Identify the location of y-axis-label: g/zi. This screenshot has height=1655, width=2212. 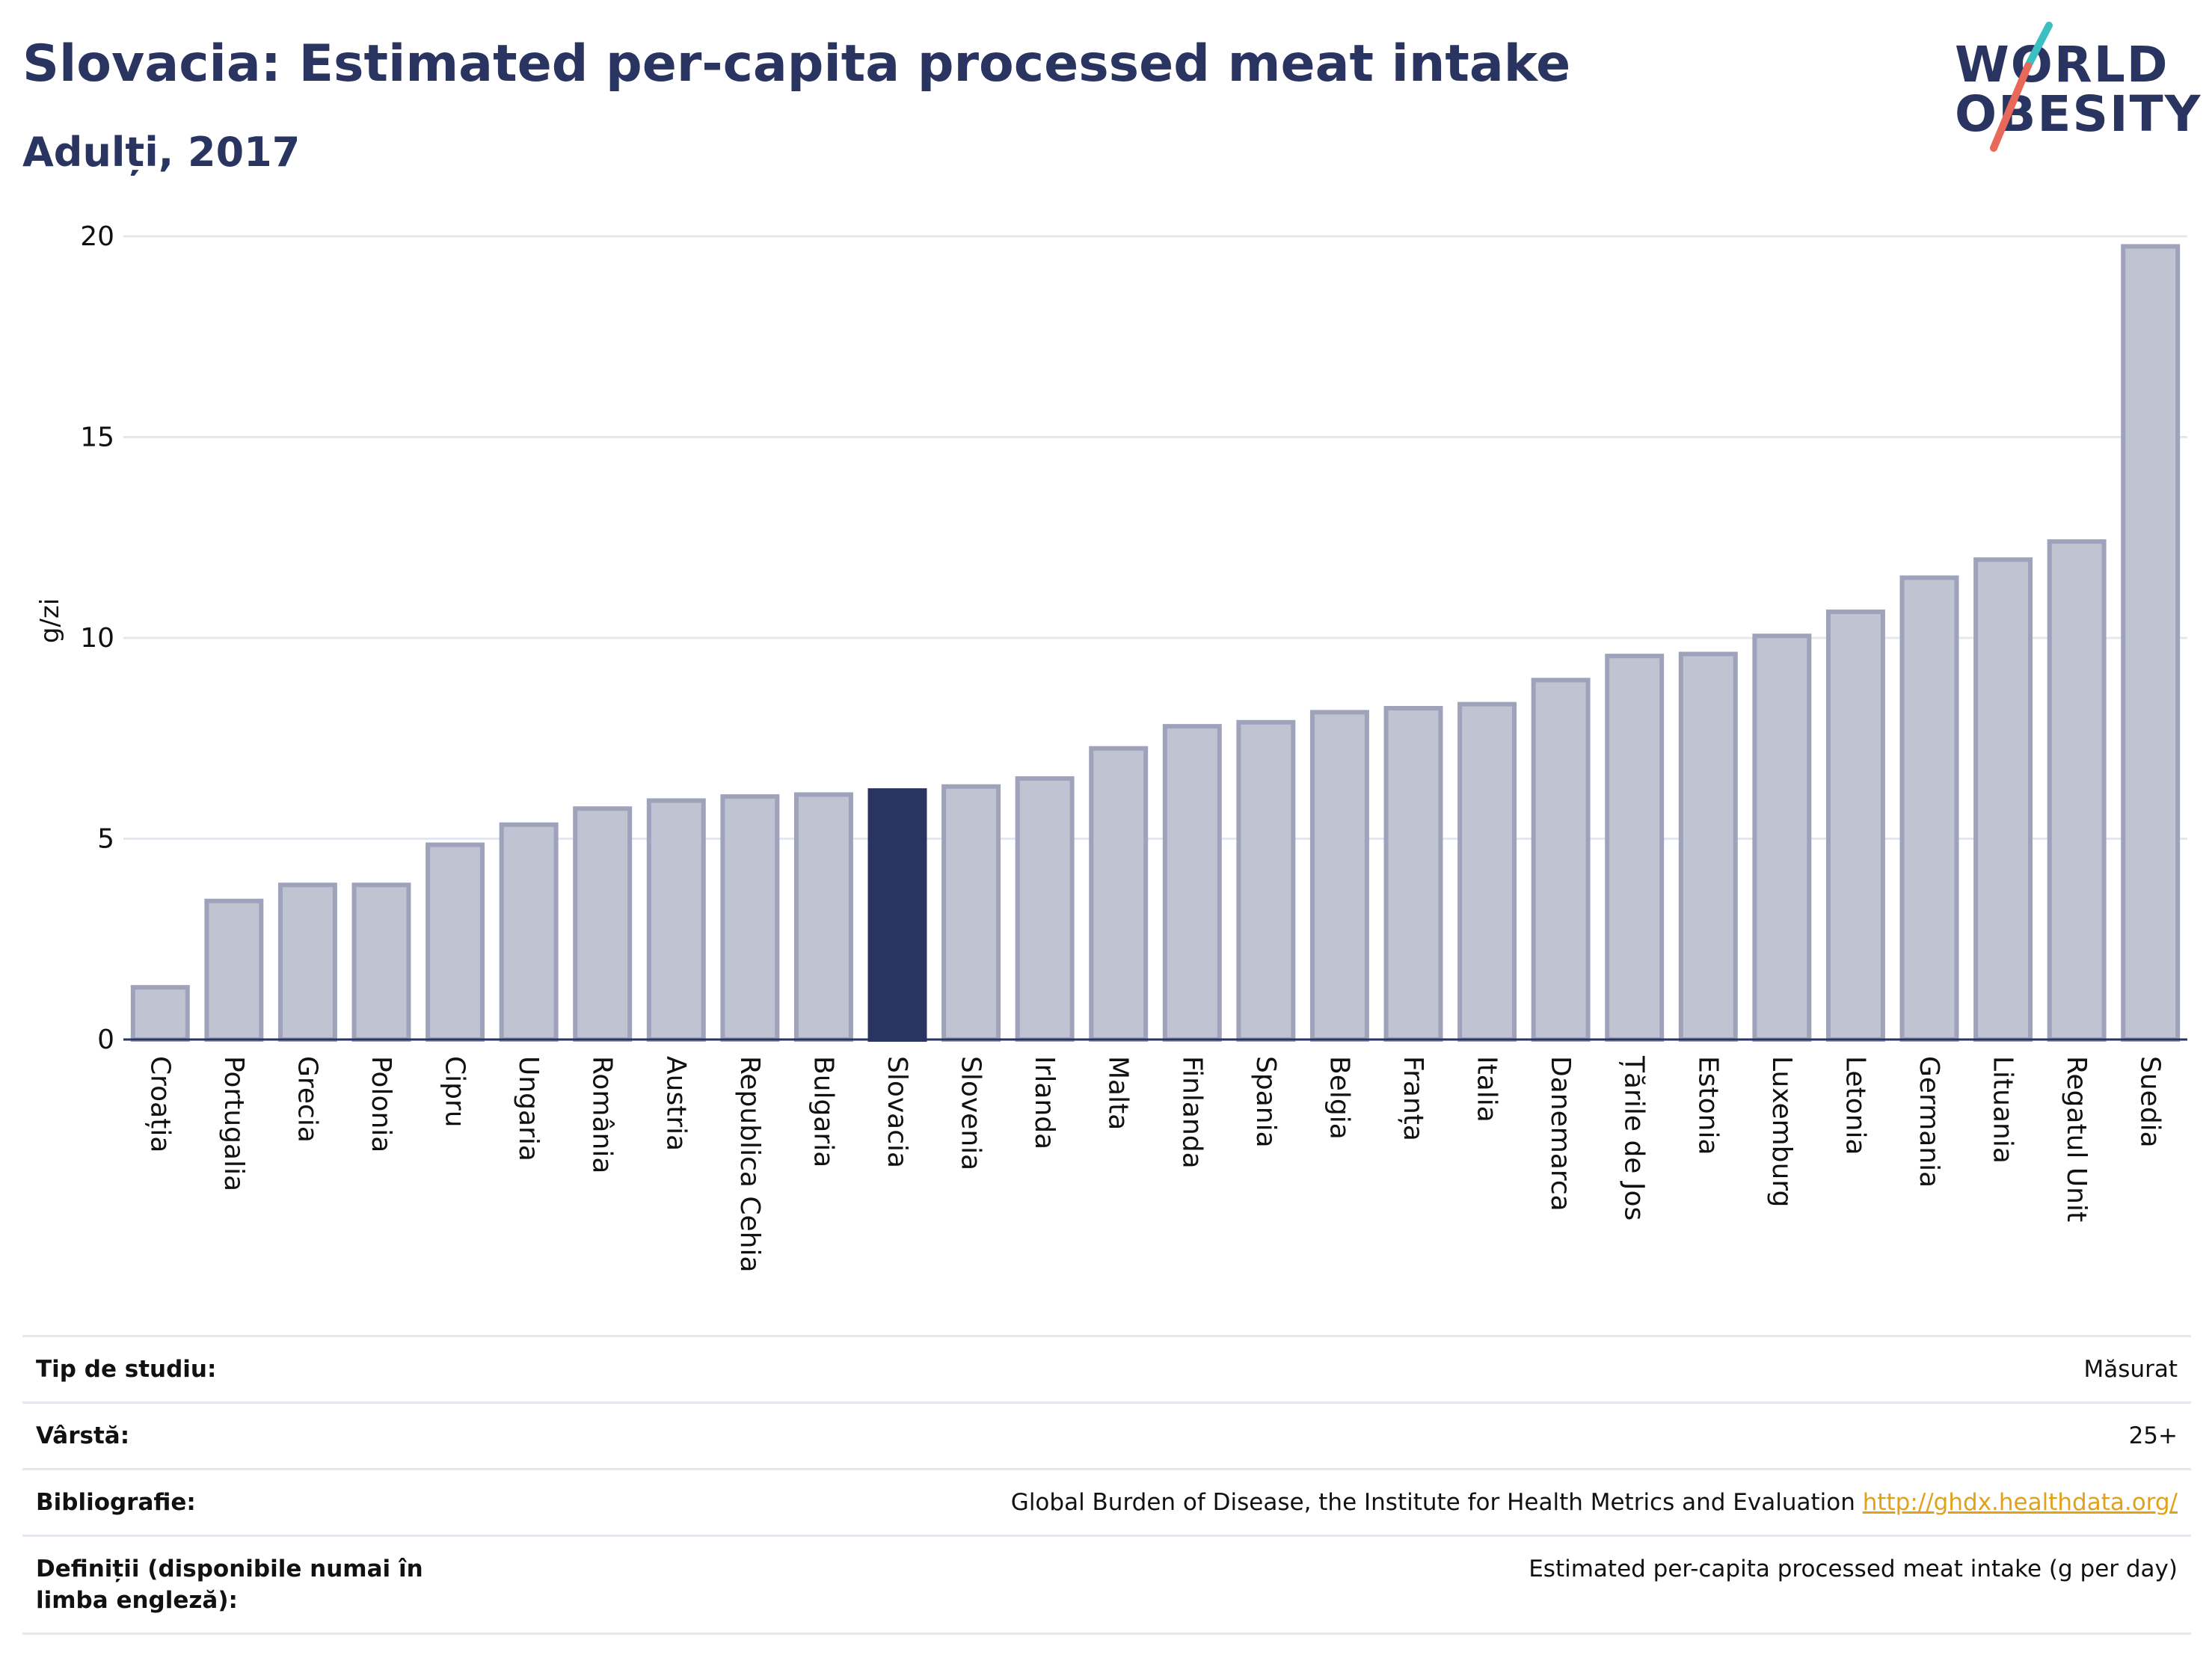
(50, 620).